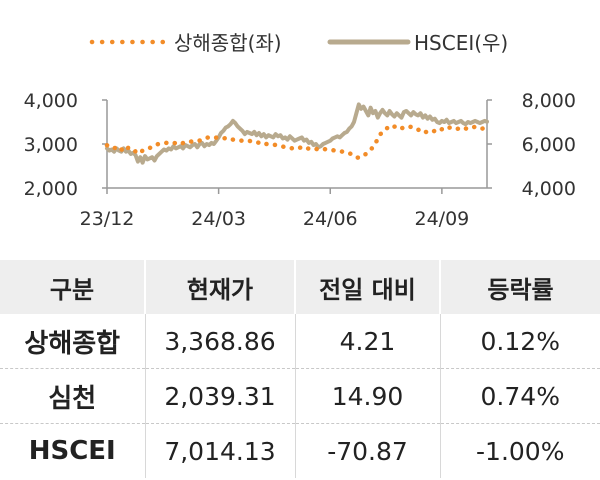  What do you see at coordinates (220, 450) in the screenshot?
I see `row-price: 7,014.13` at bounding box center [220, 450].